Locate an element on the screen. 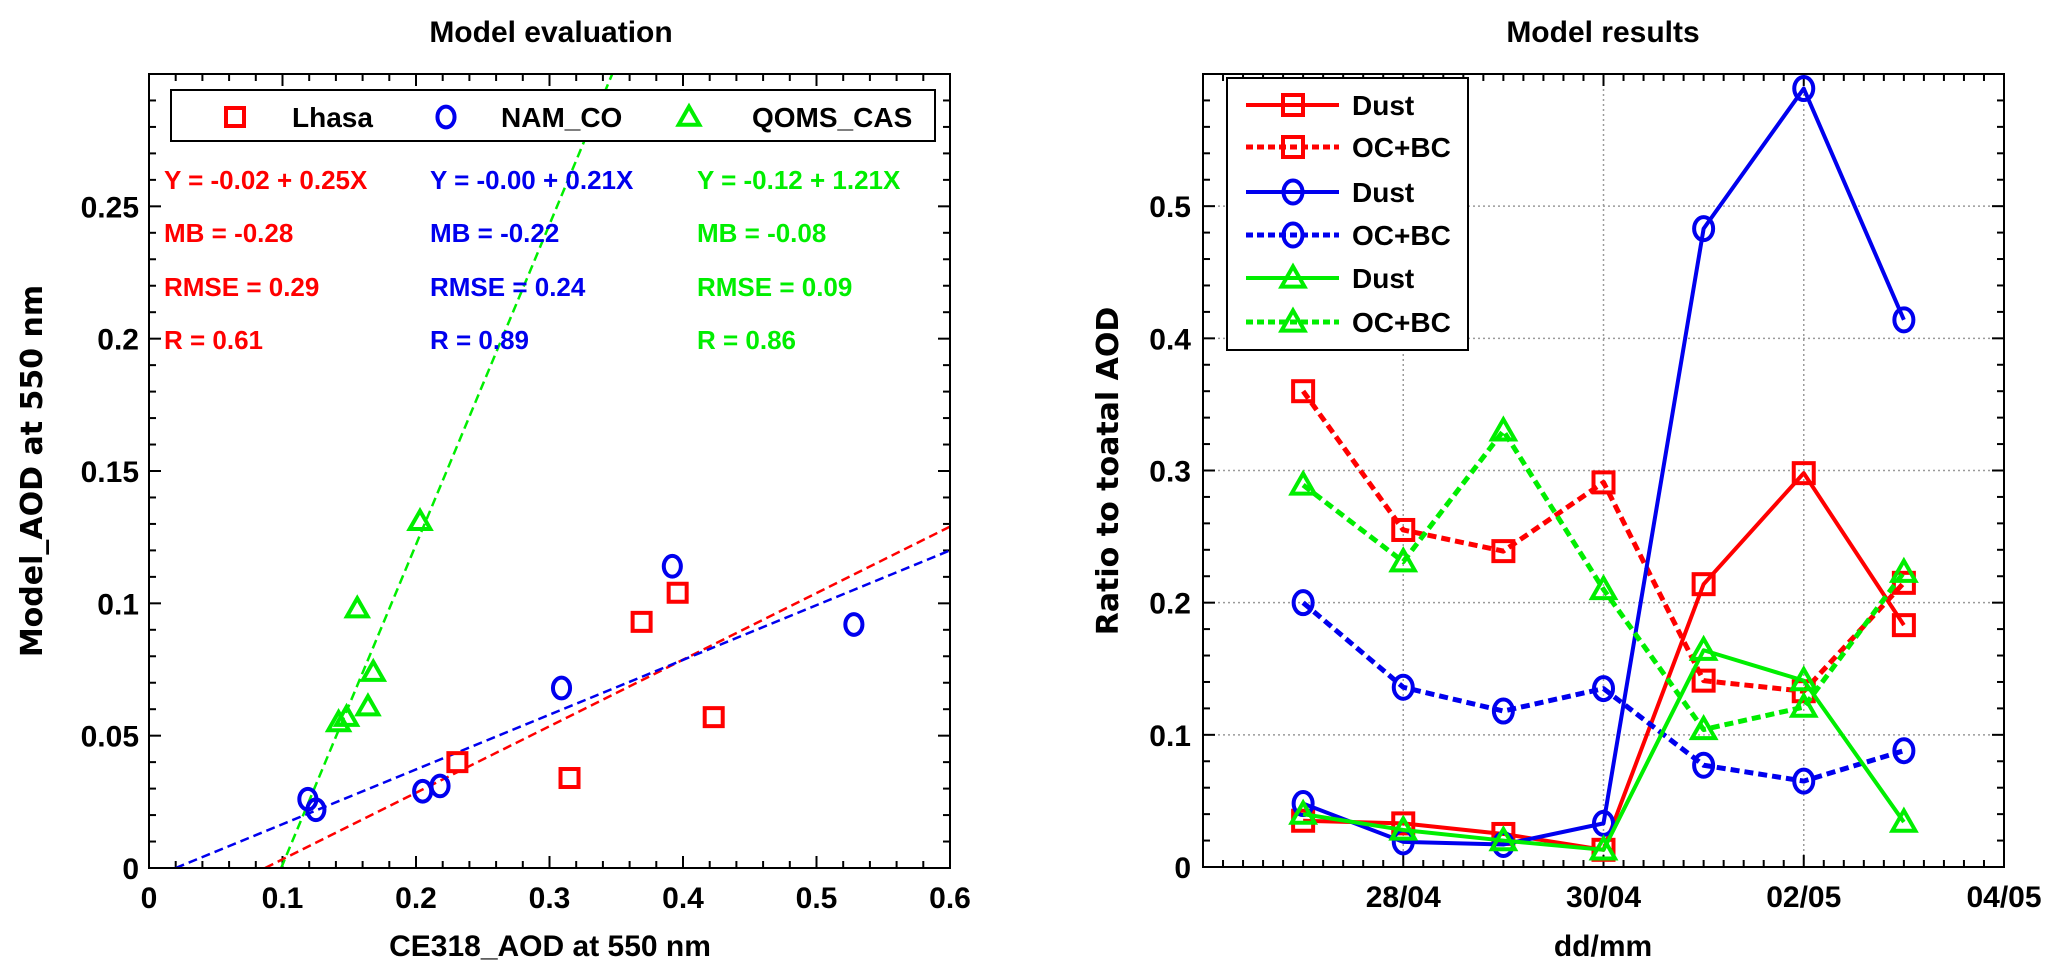  series-line-green-dust is located at coordinates (1604, 750).